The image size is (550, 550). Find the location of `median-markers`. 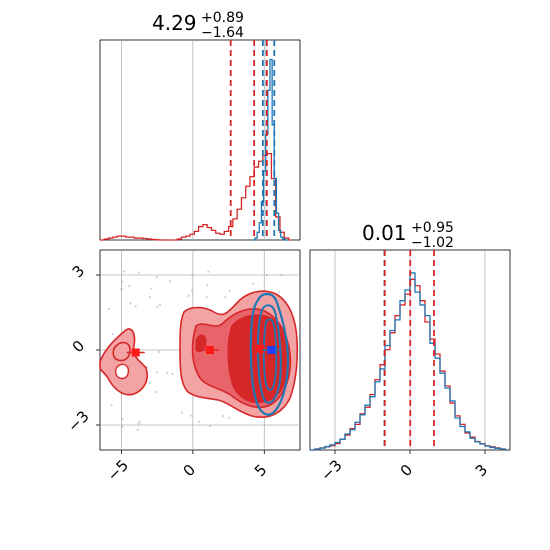

median-markers is located at coordinates (203, 350).